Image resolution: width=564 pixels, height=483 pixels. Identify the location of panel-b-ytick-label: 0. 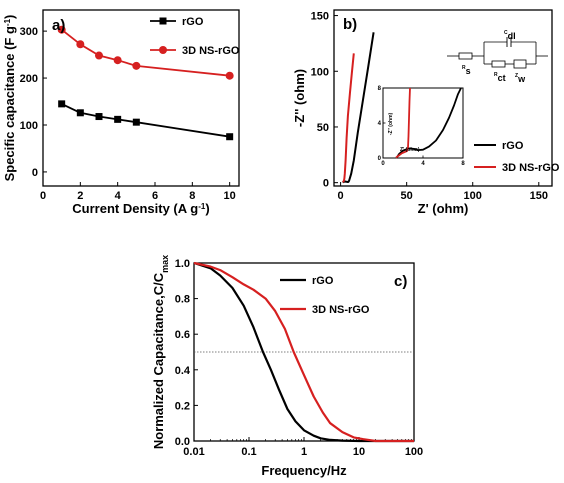
(326, 184).